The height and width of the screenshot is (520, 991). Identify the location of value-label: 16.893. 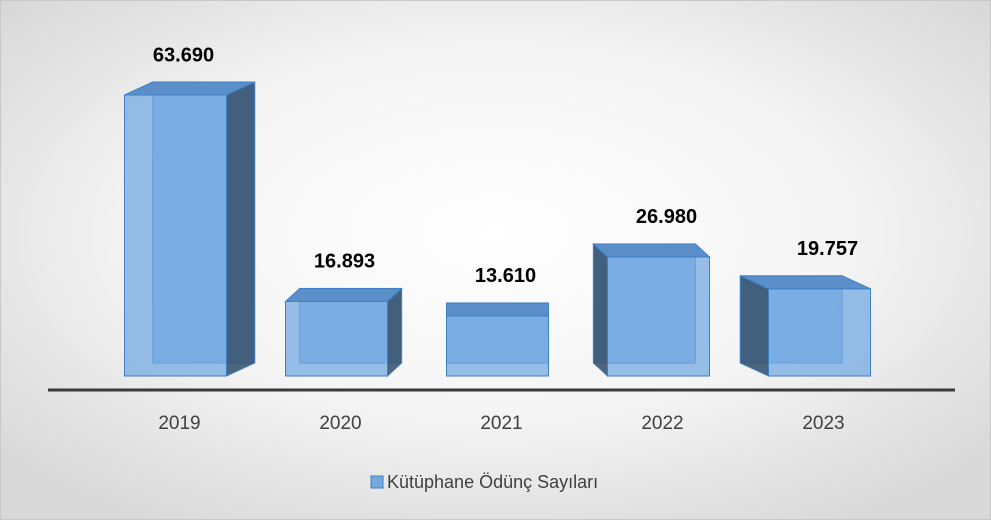
(344, 262).